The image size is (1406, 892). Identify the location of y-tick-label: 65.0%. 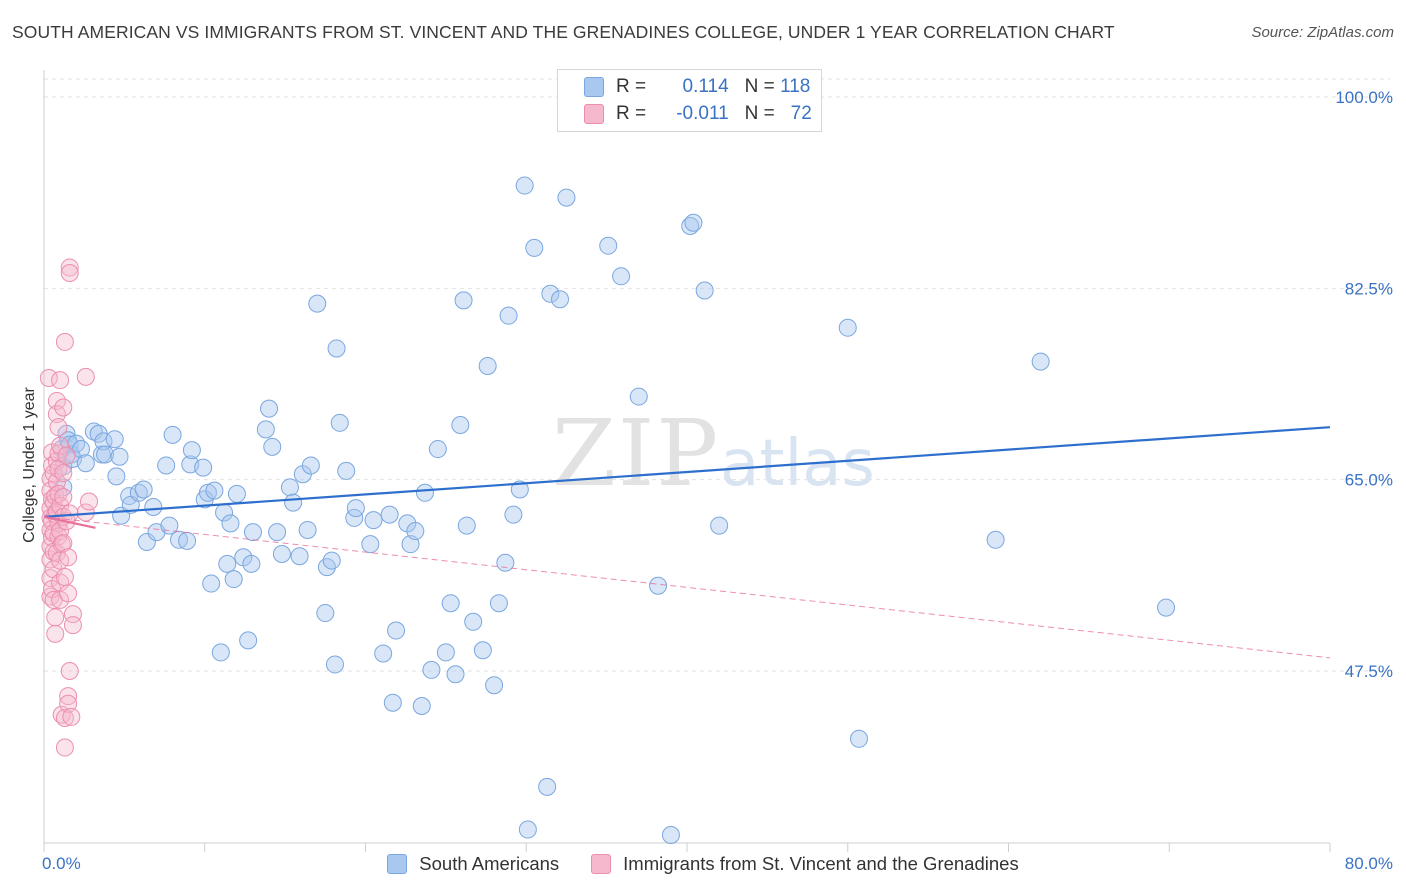
(1369, 480).